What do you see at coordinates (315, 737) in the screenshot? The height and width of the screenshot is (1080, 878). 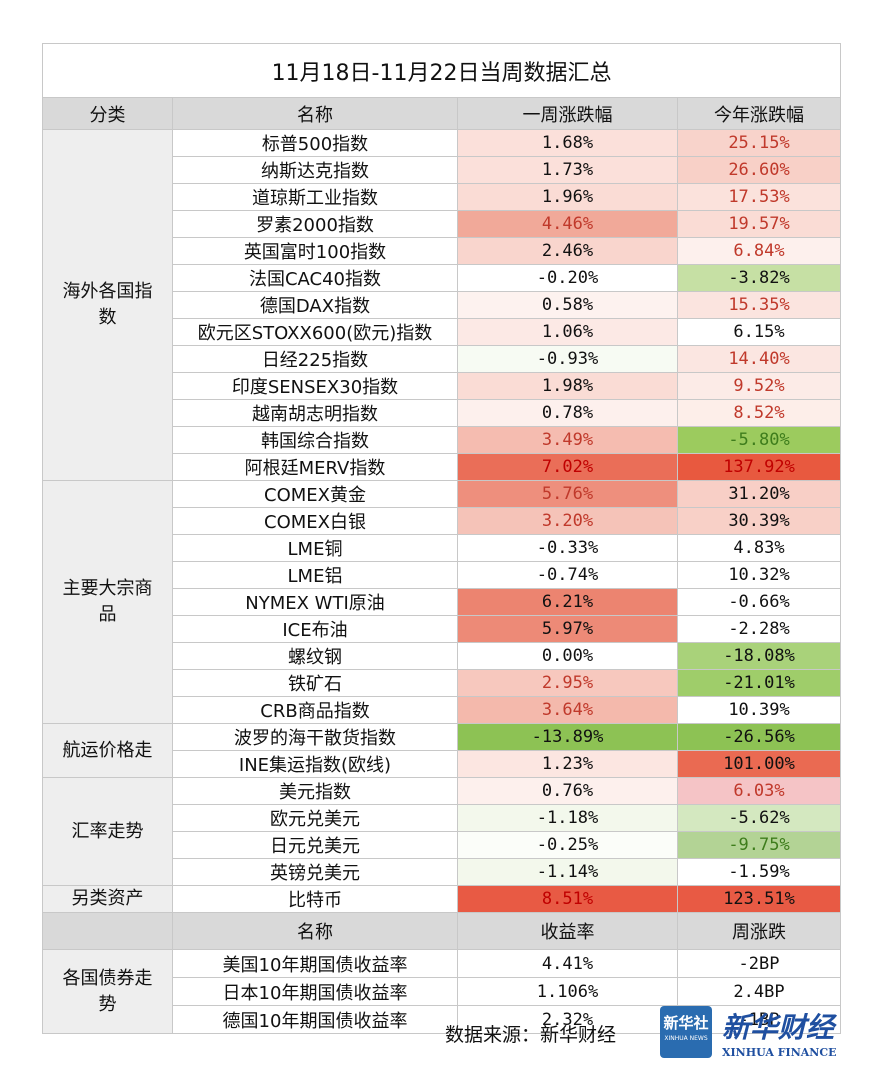 I see `name-cell: 波罗的海干散货指数` at bounding box center [315, 737].